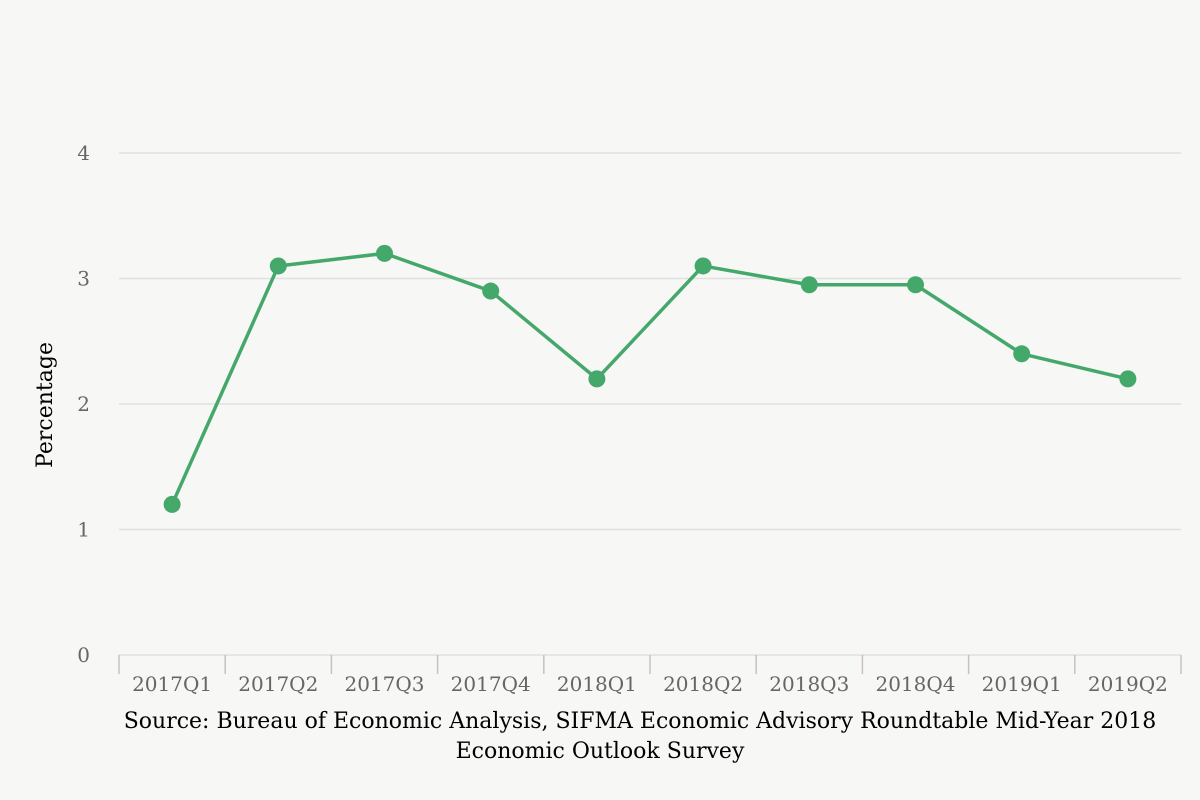 This screenshot has width=1200, height=800. I want to click on y-axis-title: Percentage, so click(45, 405).